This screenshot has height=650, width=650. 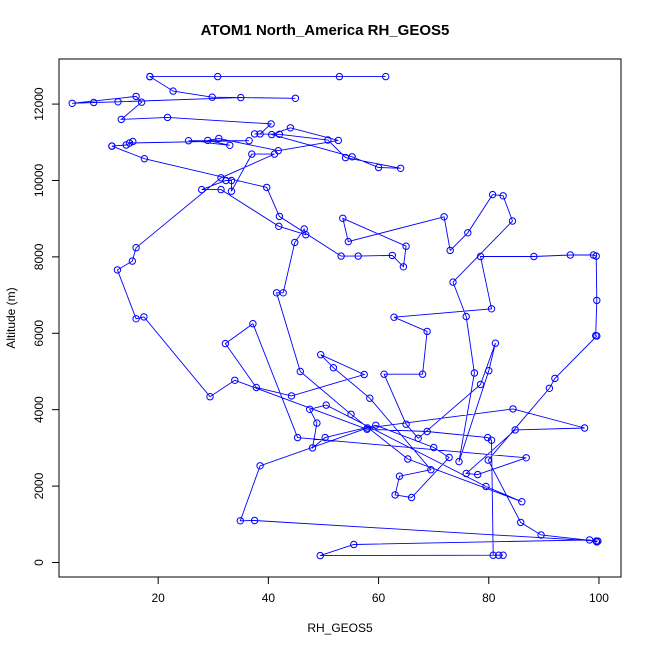 What do you see at coordinates (39, 104) in the screenshot?
I see `y-tick-label-6: 12000` at bounding box center [39, 104].